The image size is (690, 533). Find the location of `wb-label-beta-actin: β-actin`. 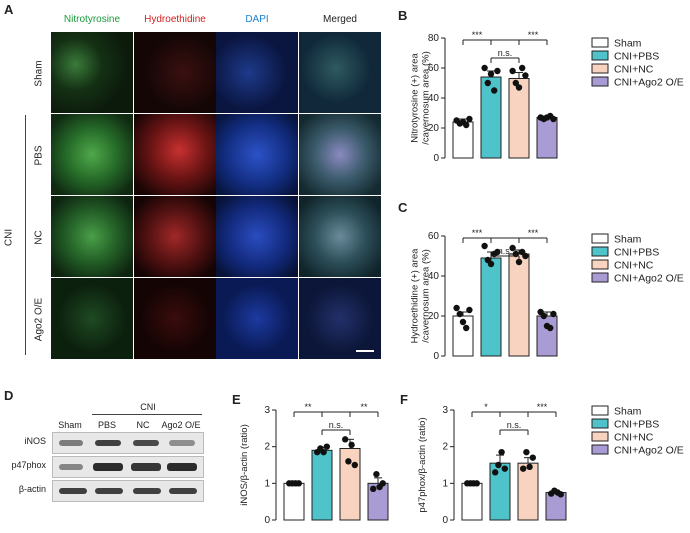

wb-label-beta-actin: β-actin is located at coordinates (32, 489).